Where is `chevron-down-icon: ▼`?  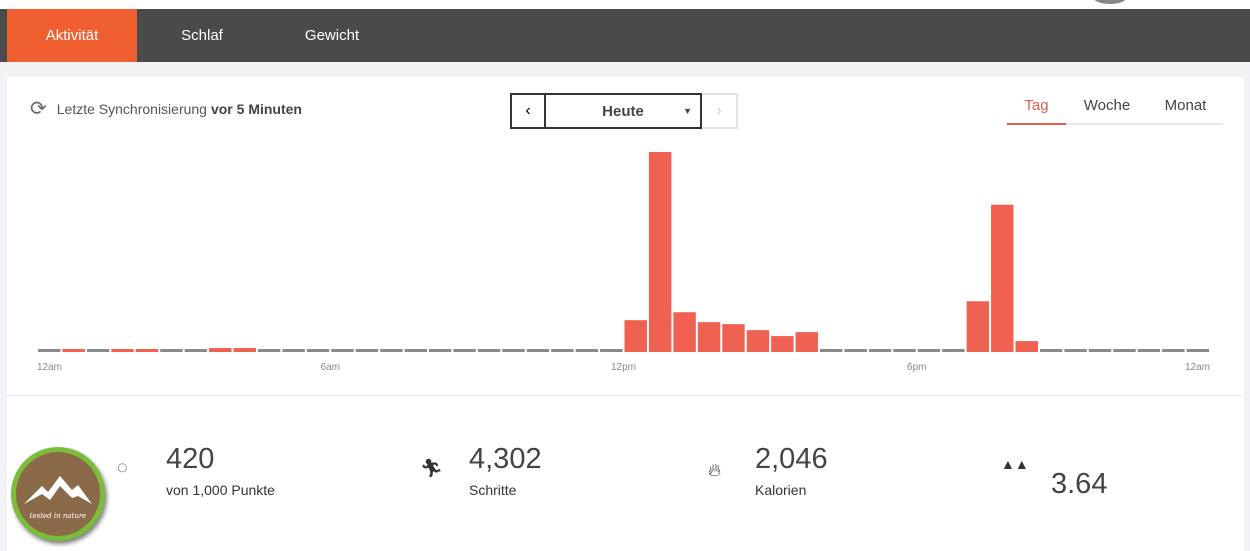
chevron-down-icon: ▼ is located at coordinates (687, 111).